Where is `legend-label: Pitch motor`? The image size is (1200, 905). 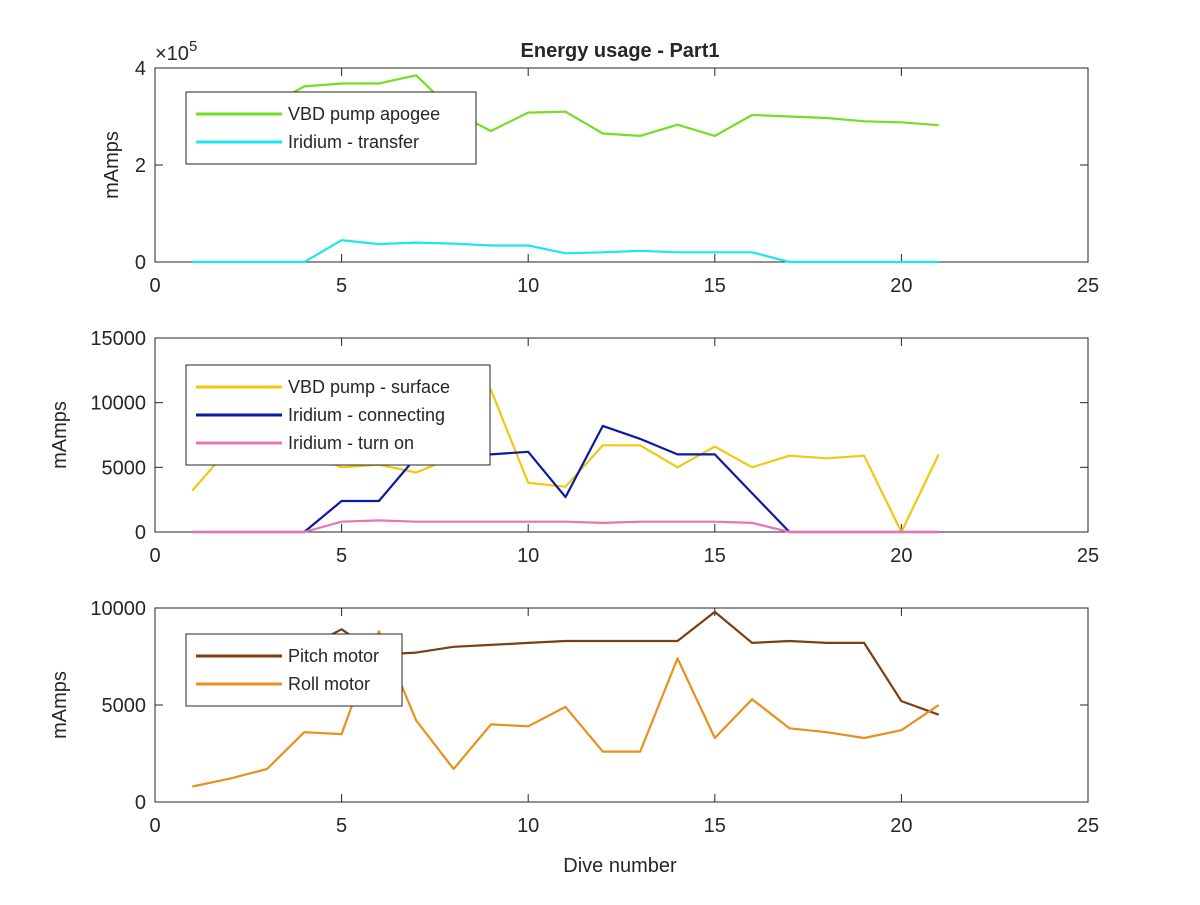
legend-label: Pitch motor is located at coordinates (333, 656).